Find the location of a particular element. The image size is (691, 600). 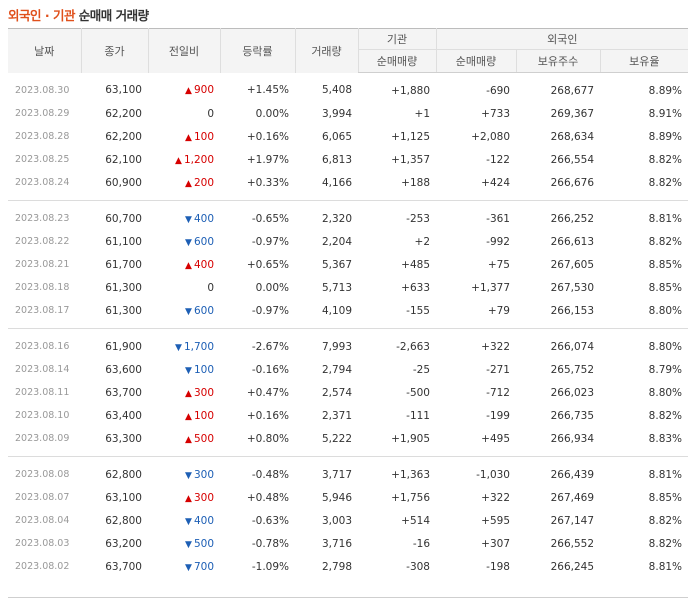

holdings-cell: 267,469 is located at coordinates (572, 497).